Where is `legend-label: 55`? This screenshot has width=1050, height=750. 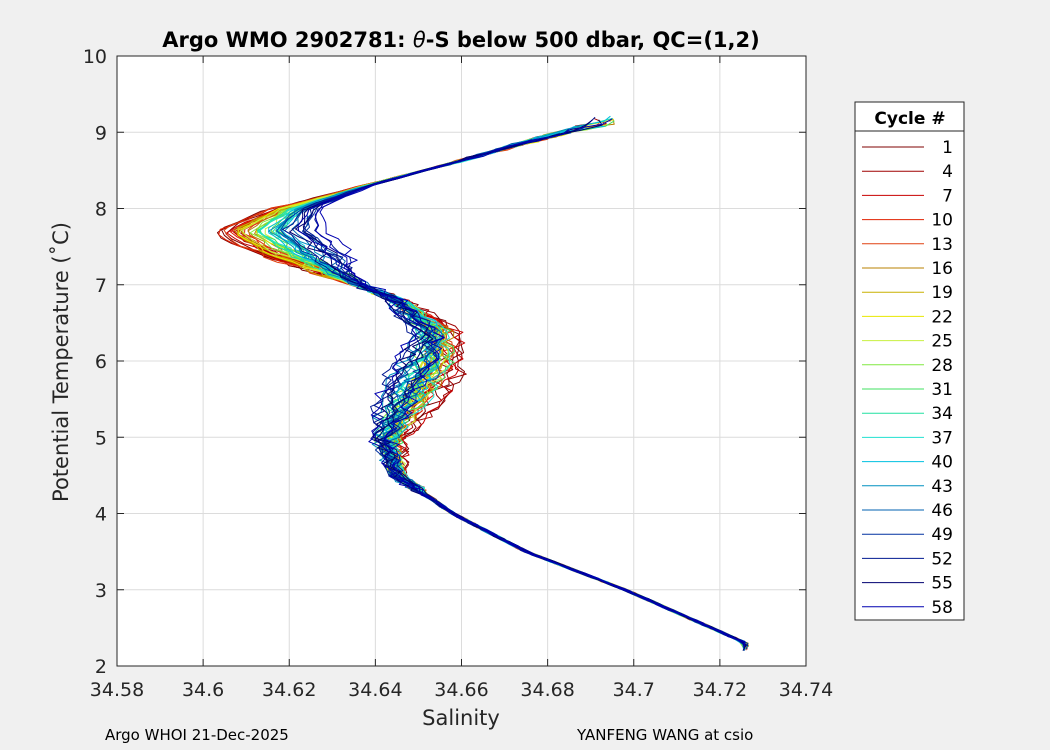
legend-label: 55 is located at coordinates (942, 584).